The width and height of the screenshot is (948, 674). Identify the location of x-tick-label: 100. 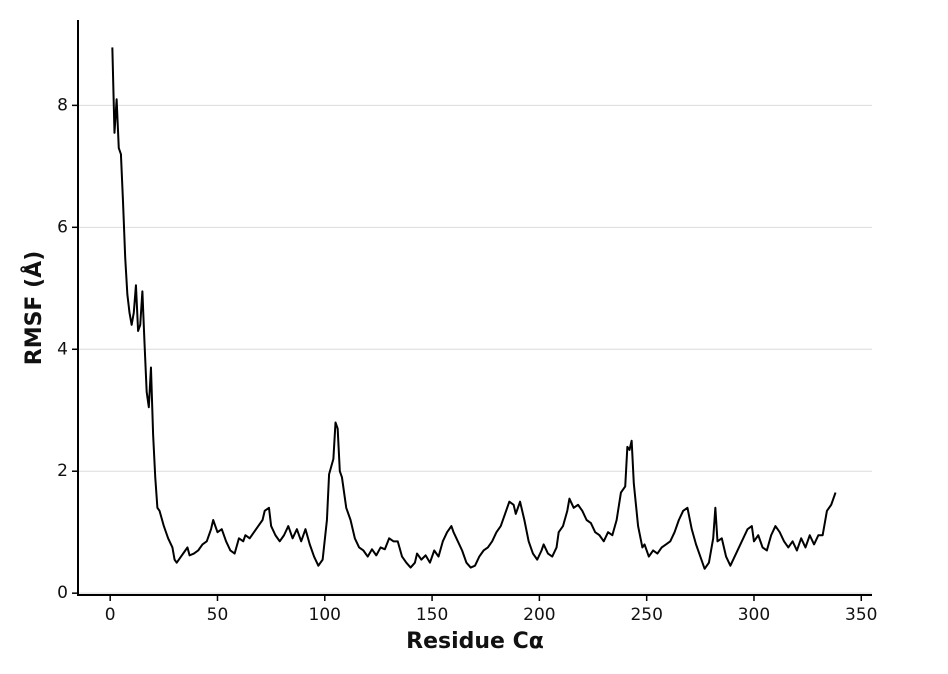
(325, 615).